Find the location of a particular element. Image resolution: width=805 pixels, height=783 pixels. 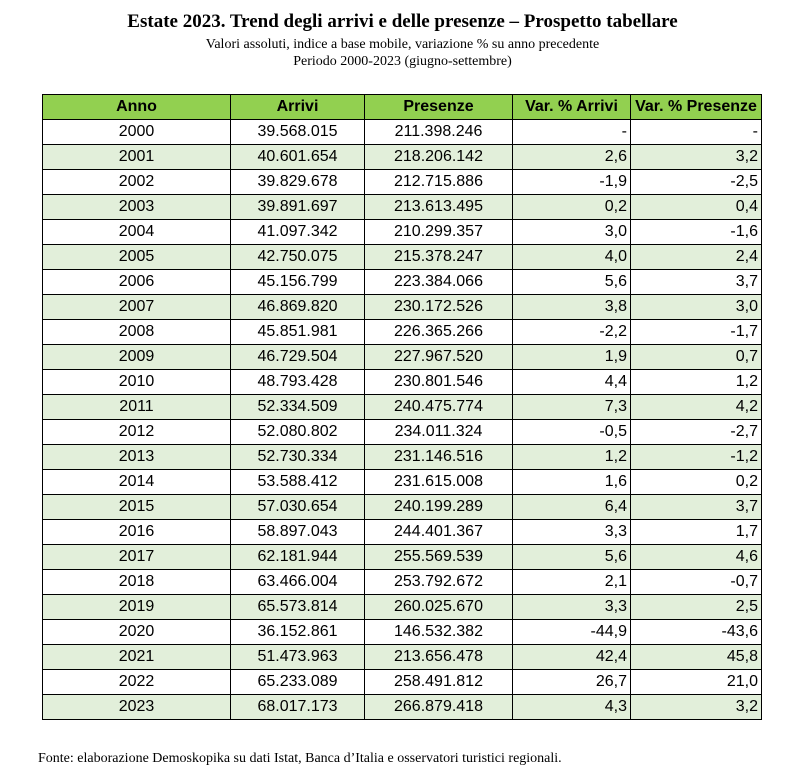

table-row: 2014 53.588.412 231.615.008 1,6 0,2 is located at coordinates (402, 482).